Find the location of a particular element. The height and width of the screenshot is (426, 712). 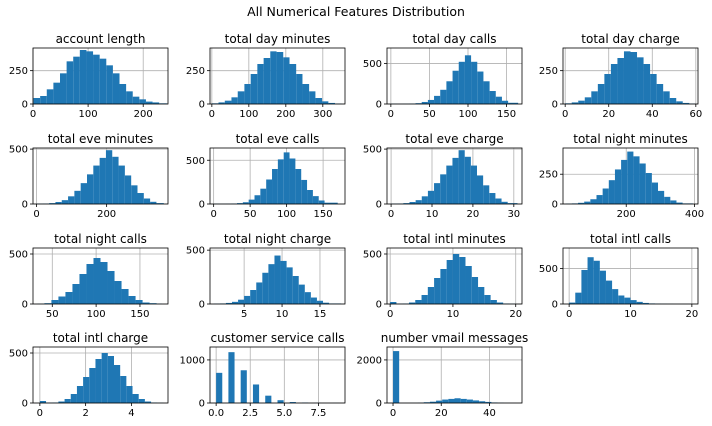

histogram-9: 5 10 15 0 500 total night charge is located at coordinates (266, 276).